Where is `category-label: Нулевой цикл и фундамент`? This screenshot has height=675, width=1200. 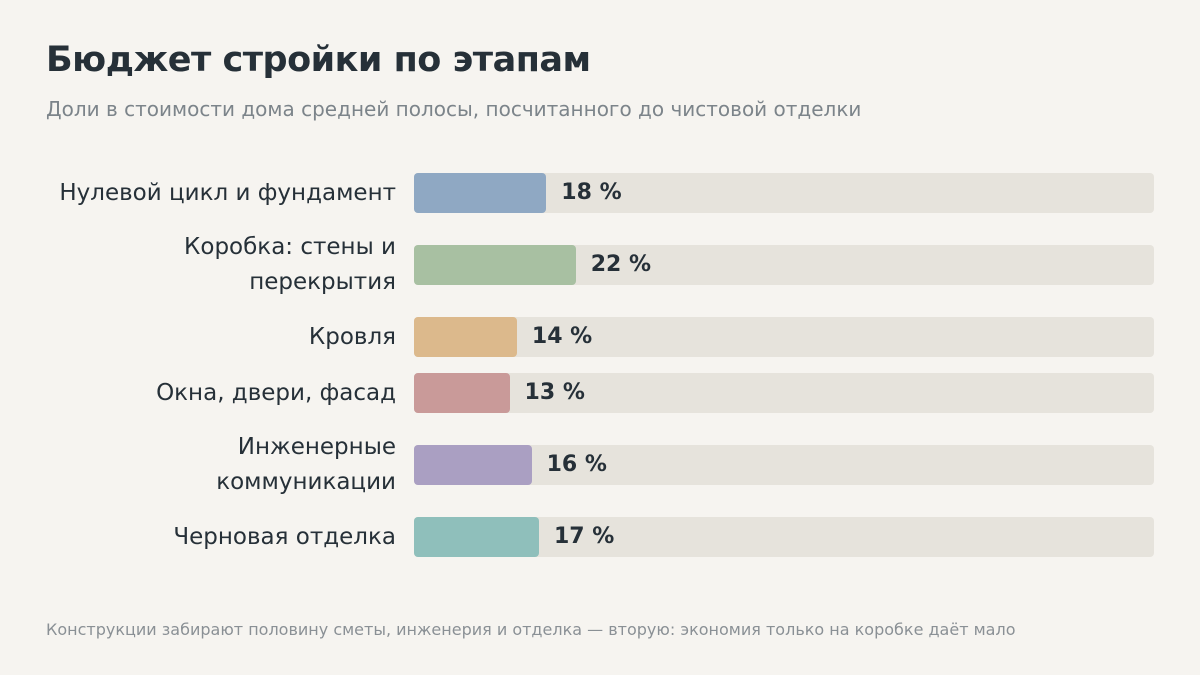
category-label: Нулевой цикл и фундамент is located at coordinates (227, 192).